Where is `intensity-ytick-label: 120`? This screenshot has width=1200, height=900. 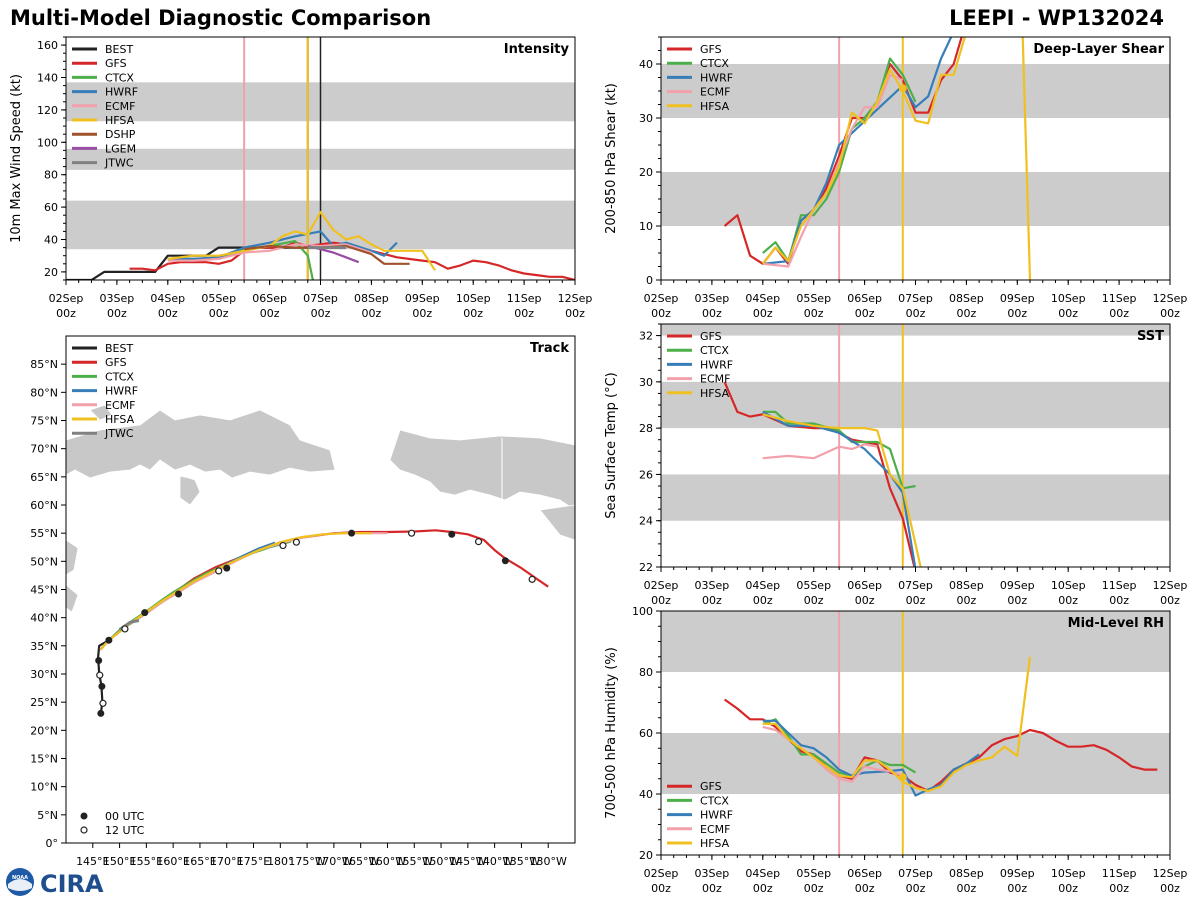 intensity-ytick-label: 120 is located at coordinates (47, 110).